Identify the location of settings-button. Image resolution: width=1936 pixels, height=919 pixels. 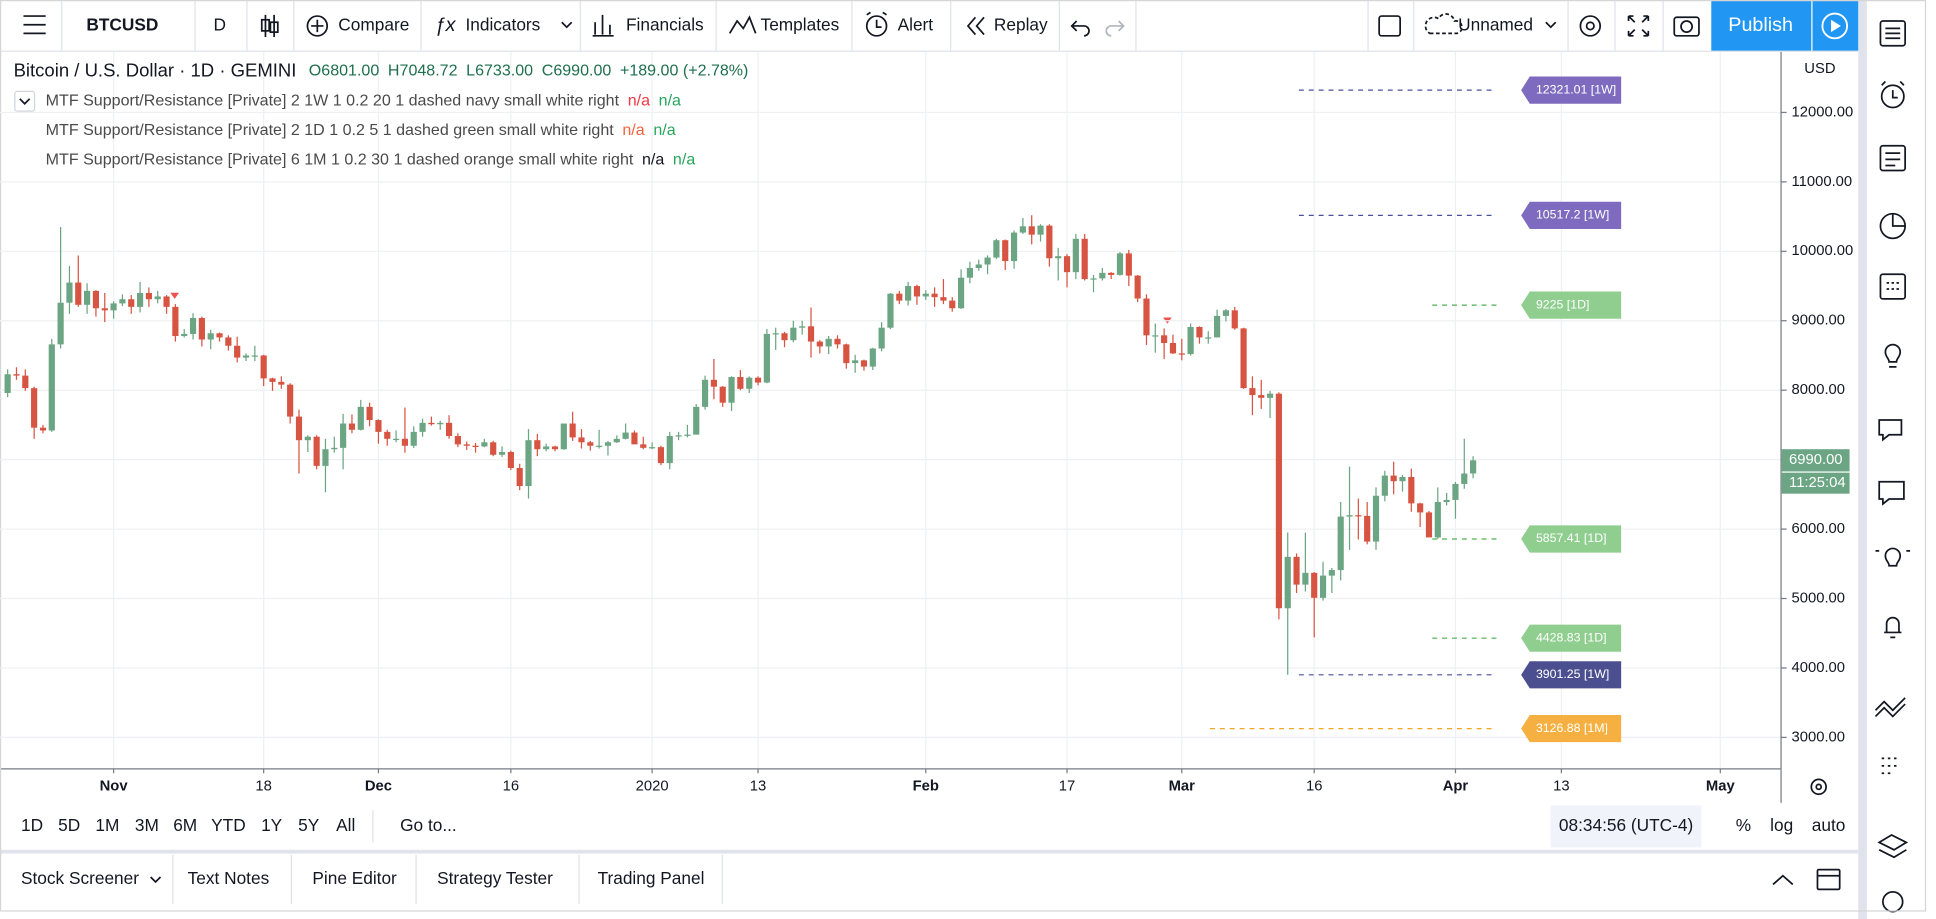
(1590, 26).